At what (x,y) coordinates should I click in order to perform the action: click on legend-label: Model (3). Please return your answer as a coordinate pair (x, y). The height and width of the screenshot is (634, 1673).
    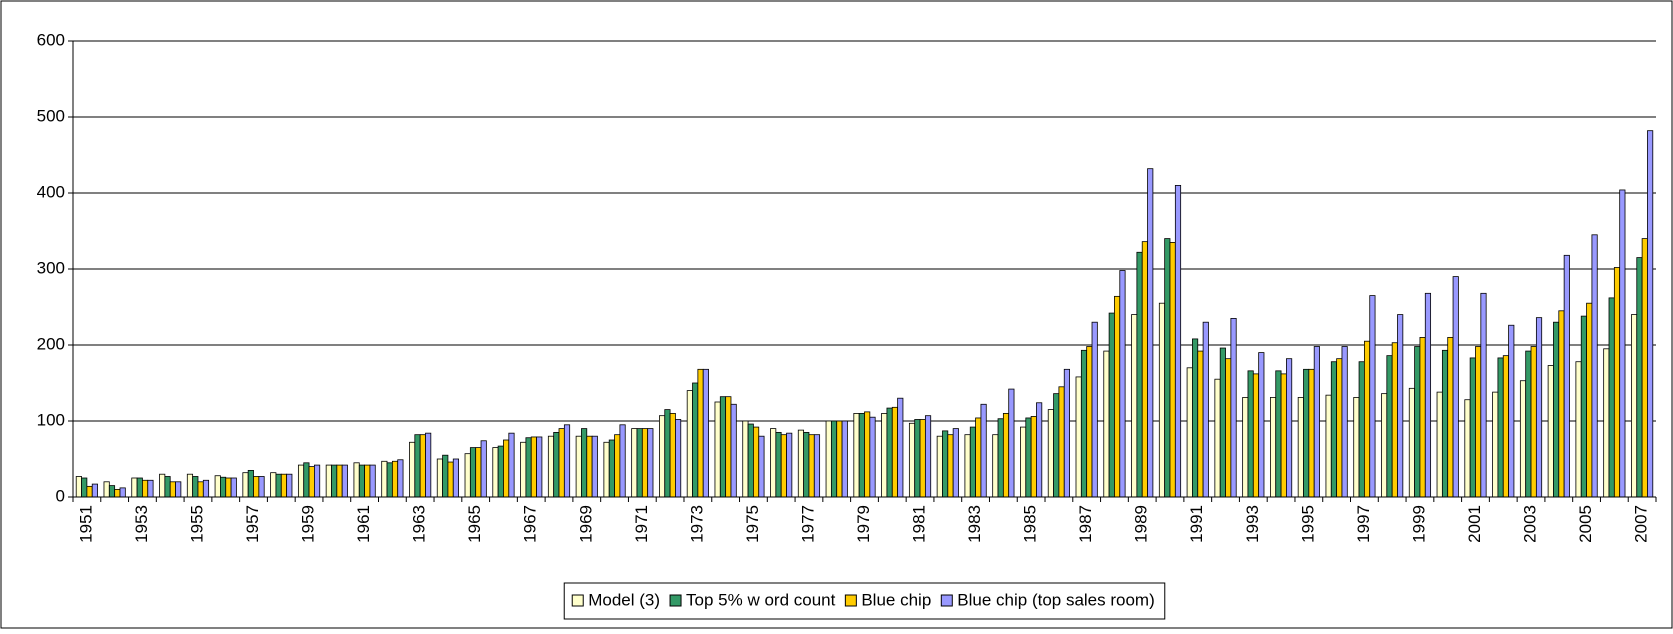
    Looking at the image, I should click on (624, 599).